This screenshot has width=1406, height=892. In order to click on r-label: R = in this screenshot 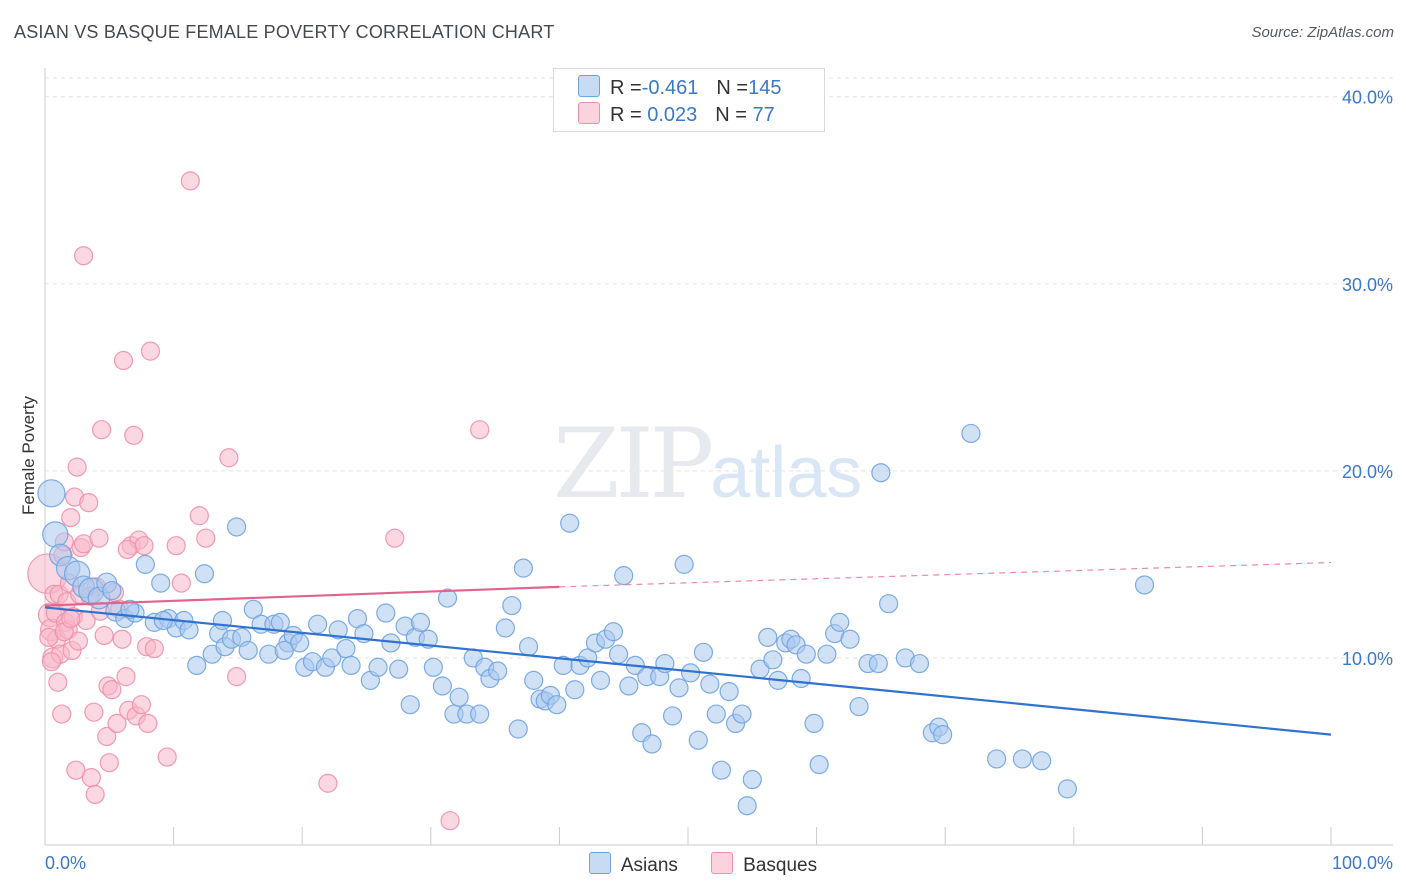, I will do `click(626, 88)`.